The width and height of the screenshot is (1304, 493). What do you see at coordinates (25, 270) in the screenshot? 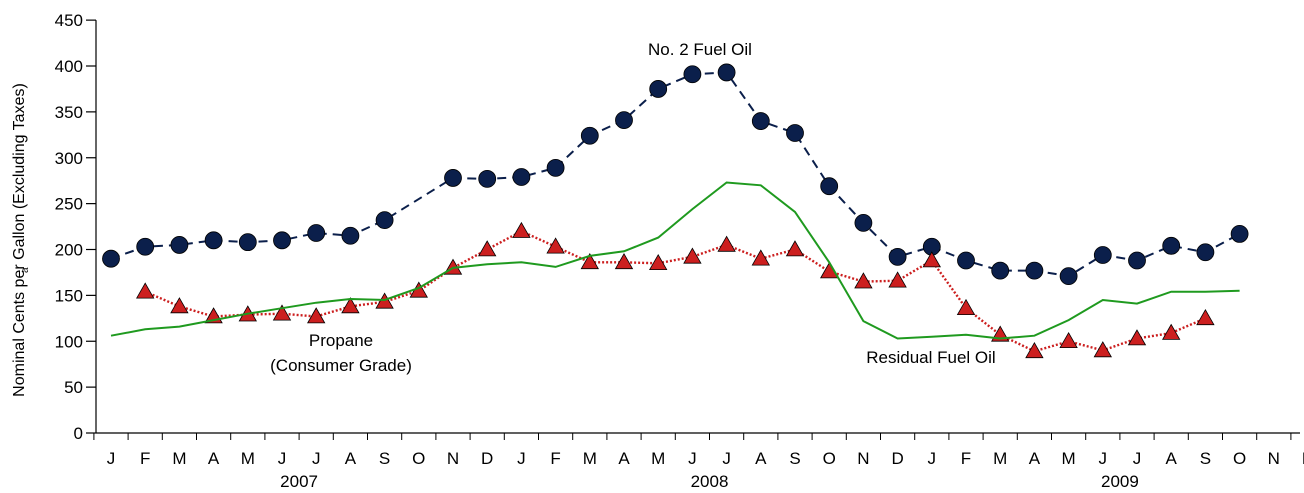
I see `y-axis-label-superscript: a` at bounding box center [25, 270].